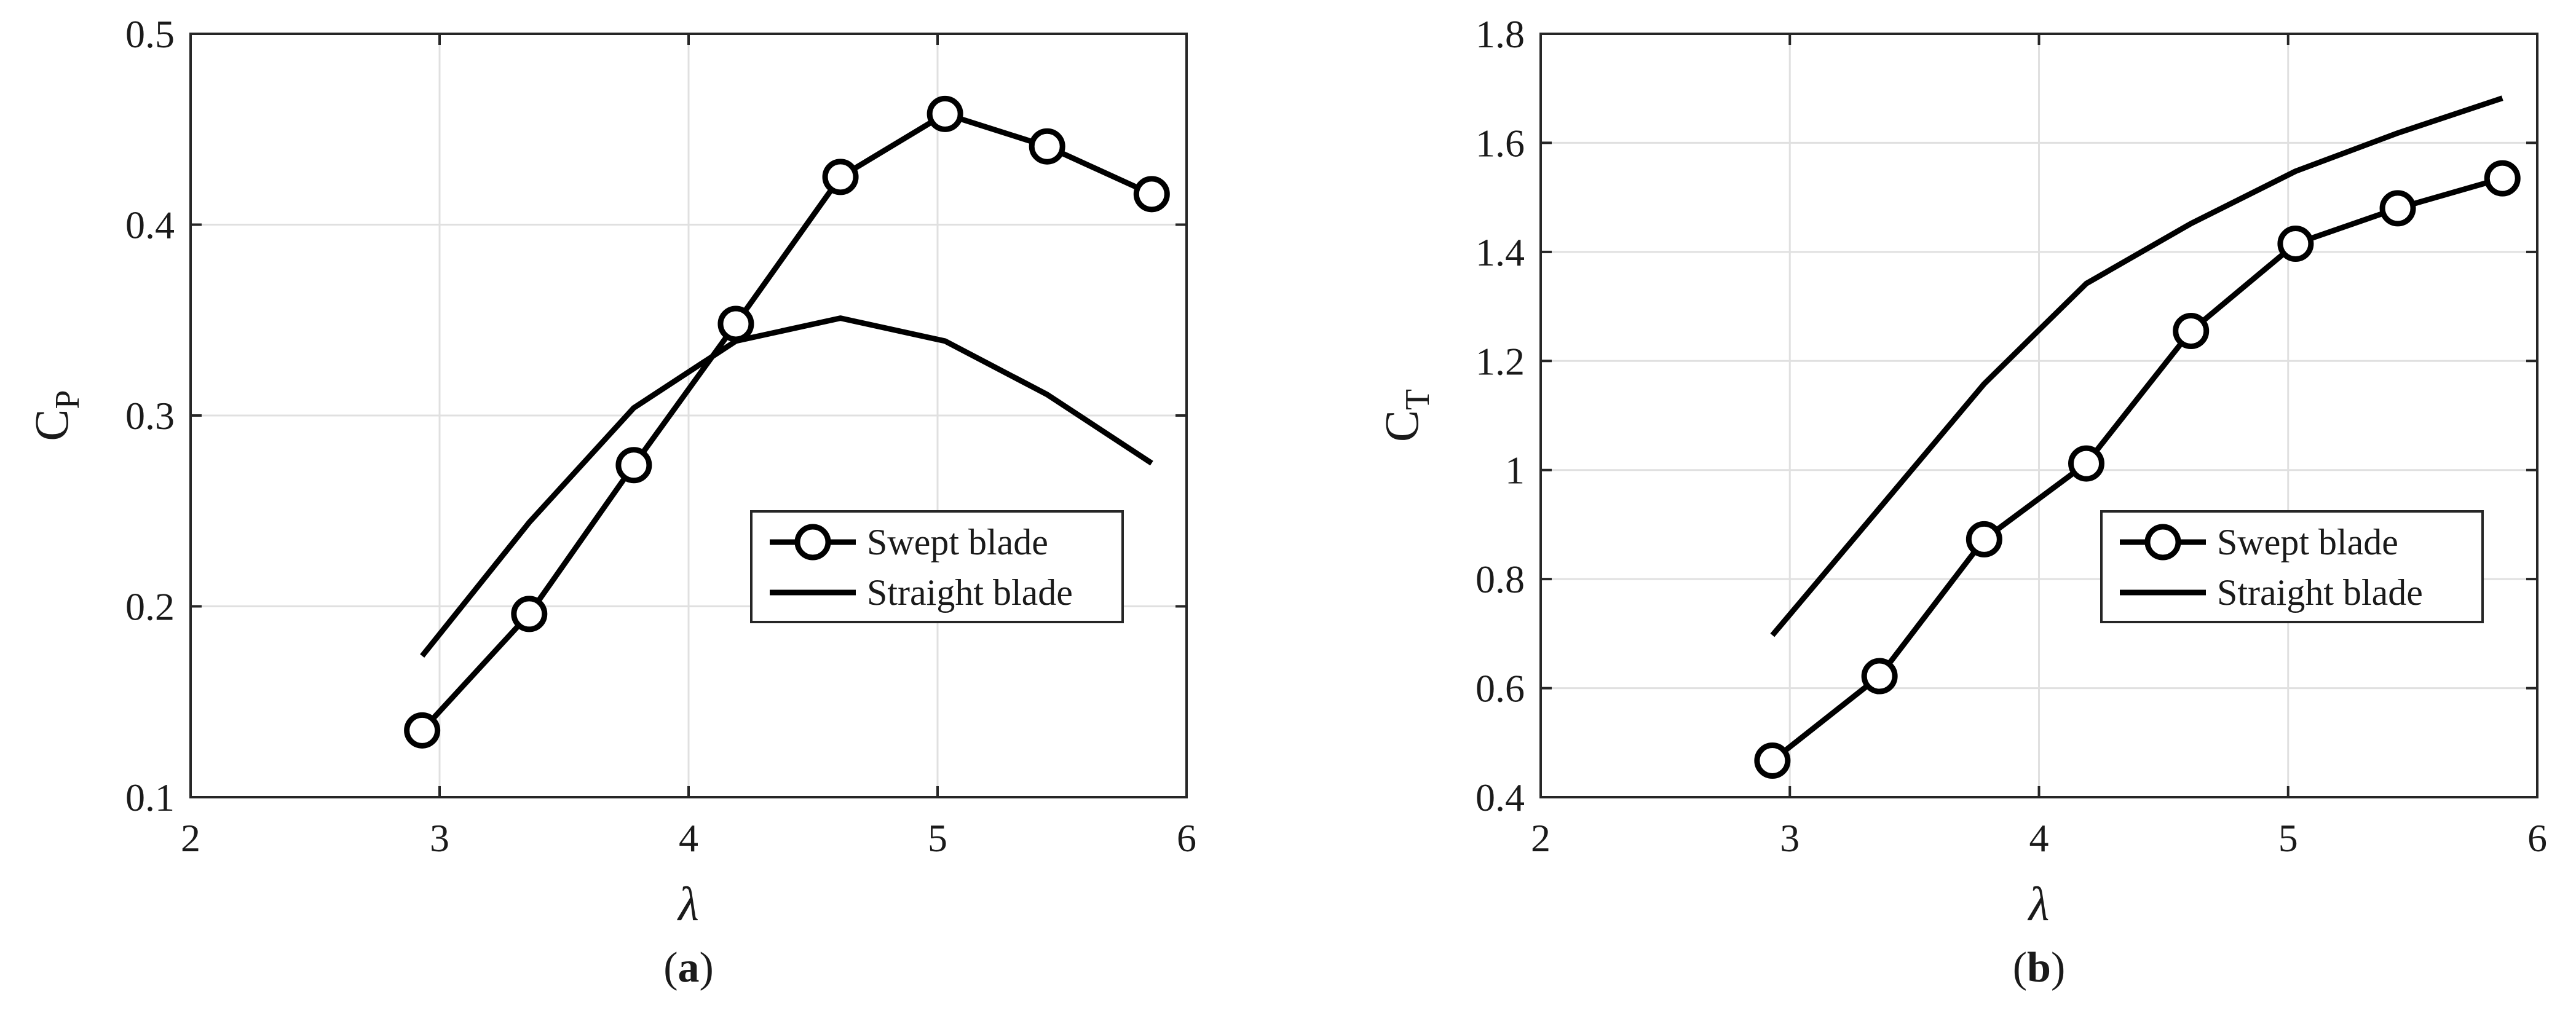 The image size is (2576, 1016). I want to click on y-tick-label: 0.1, so click(150, 797).